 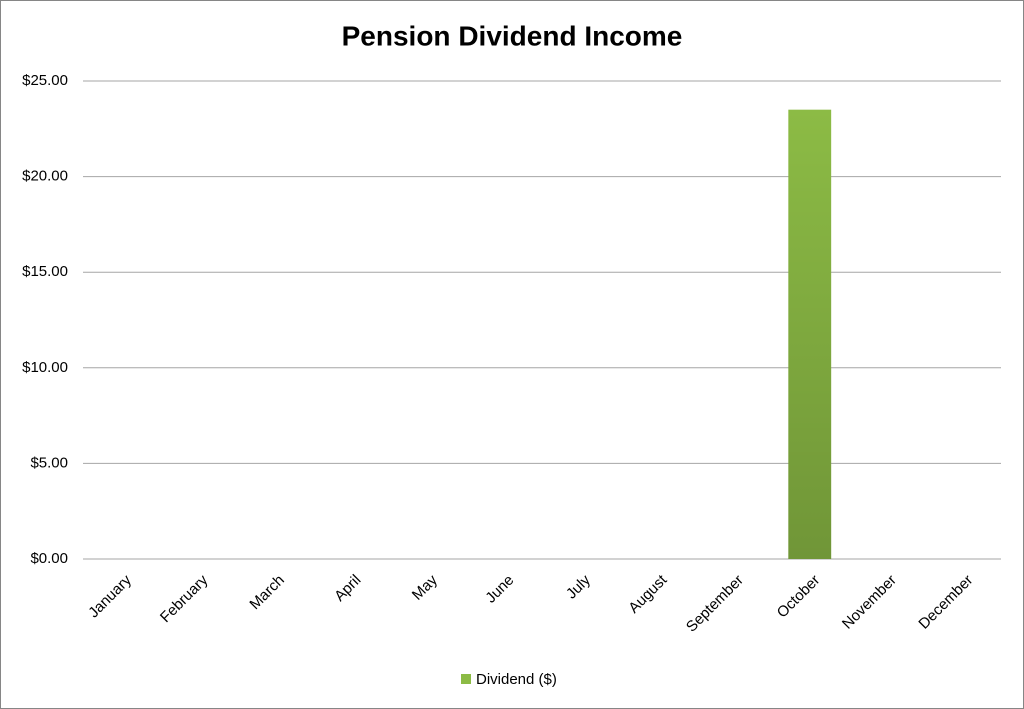 I want to click on legend-swatch, so click(x=466, y=679).